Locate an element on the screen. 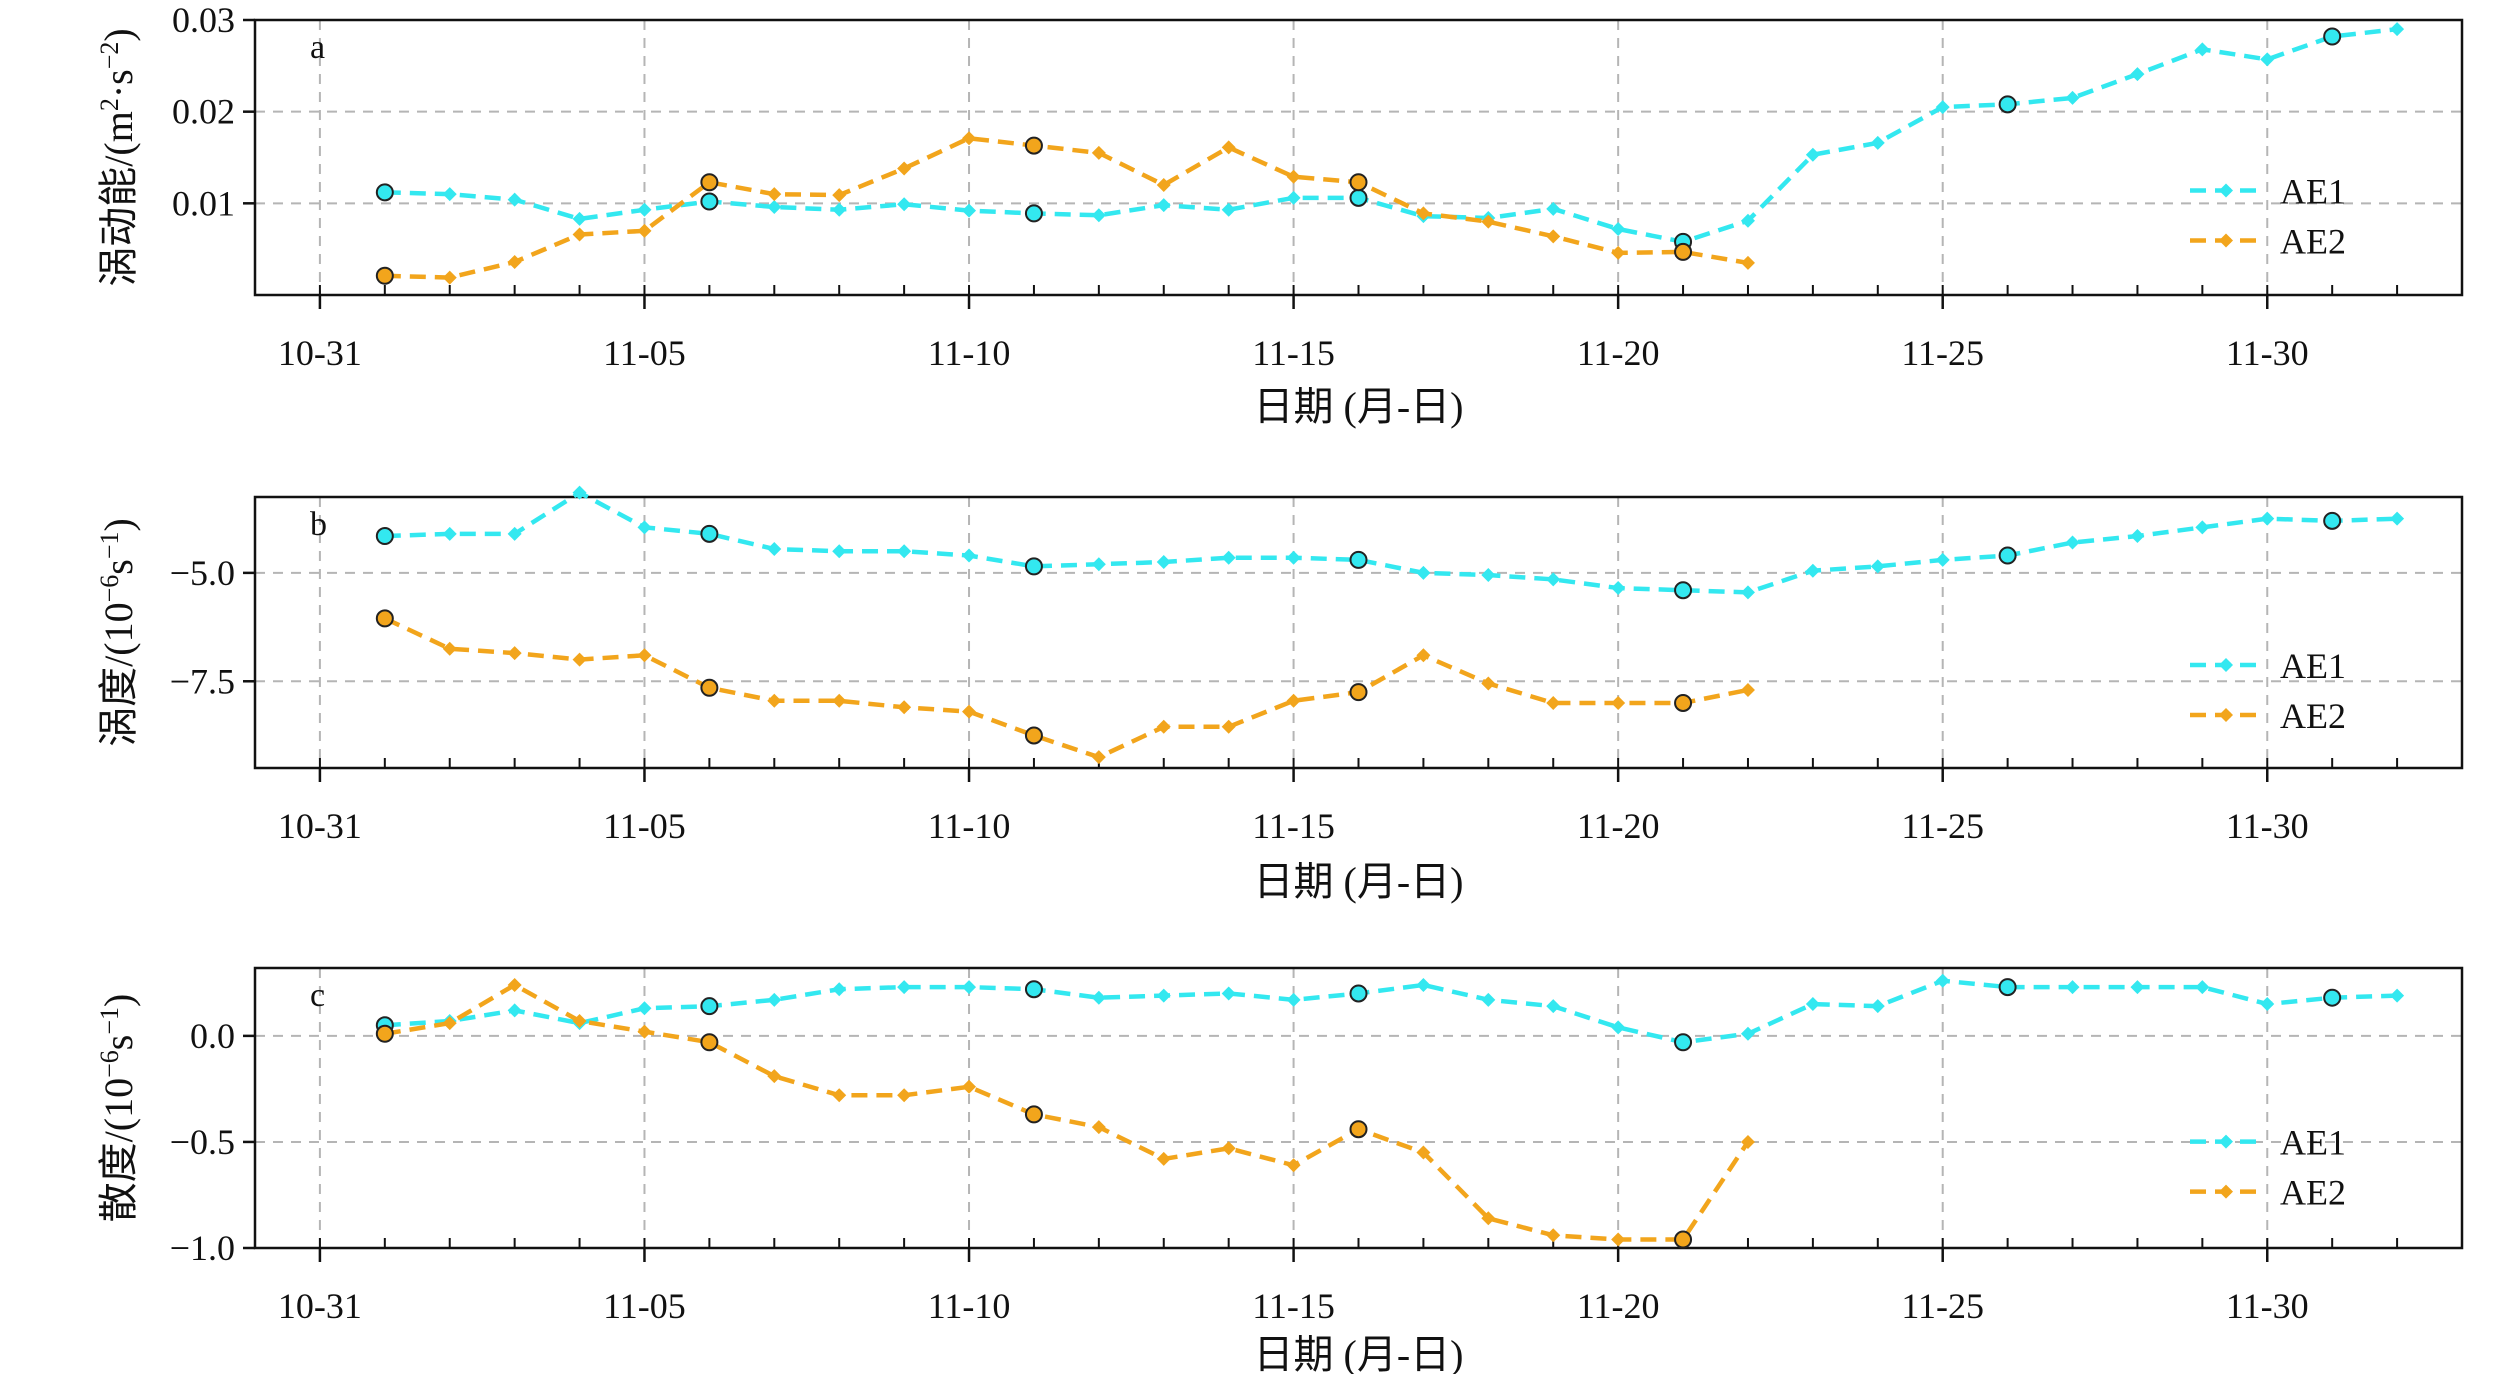 Image resolution: width=2519 pixels, height=1379 pixels. series-line-ae2 is located at coordinates (1066, 207).